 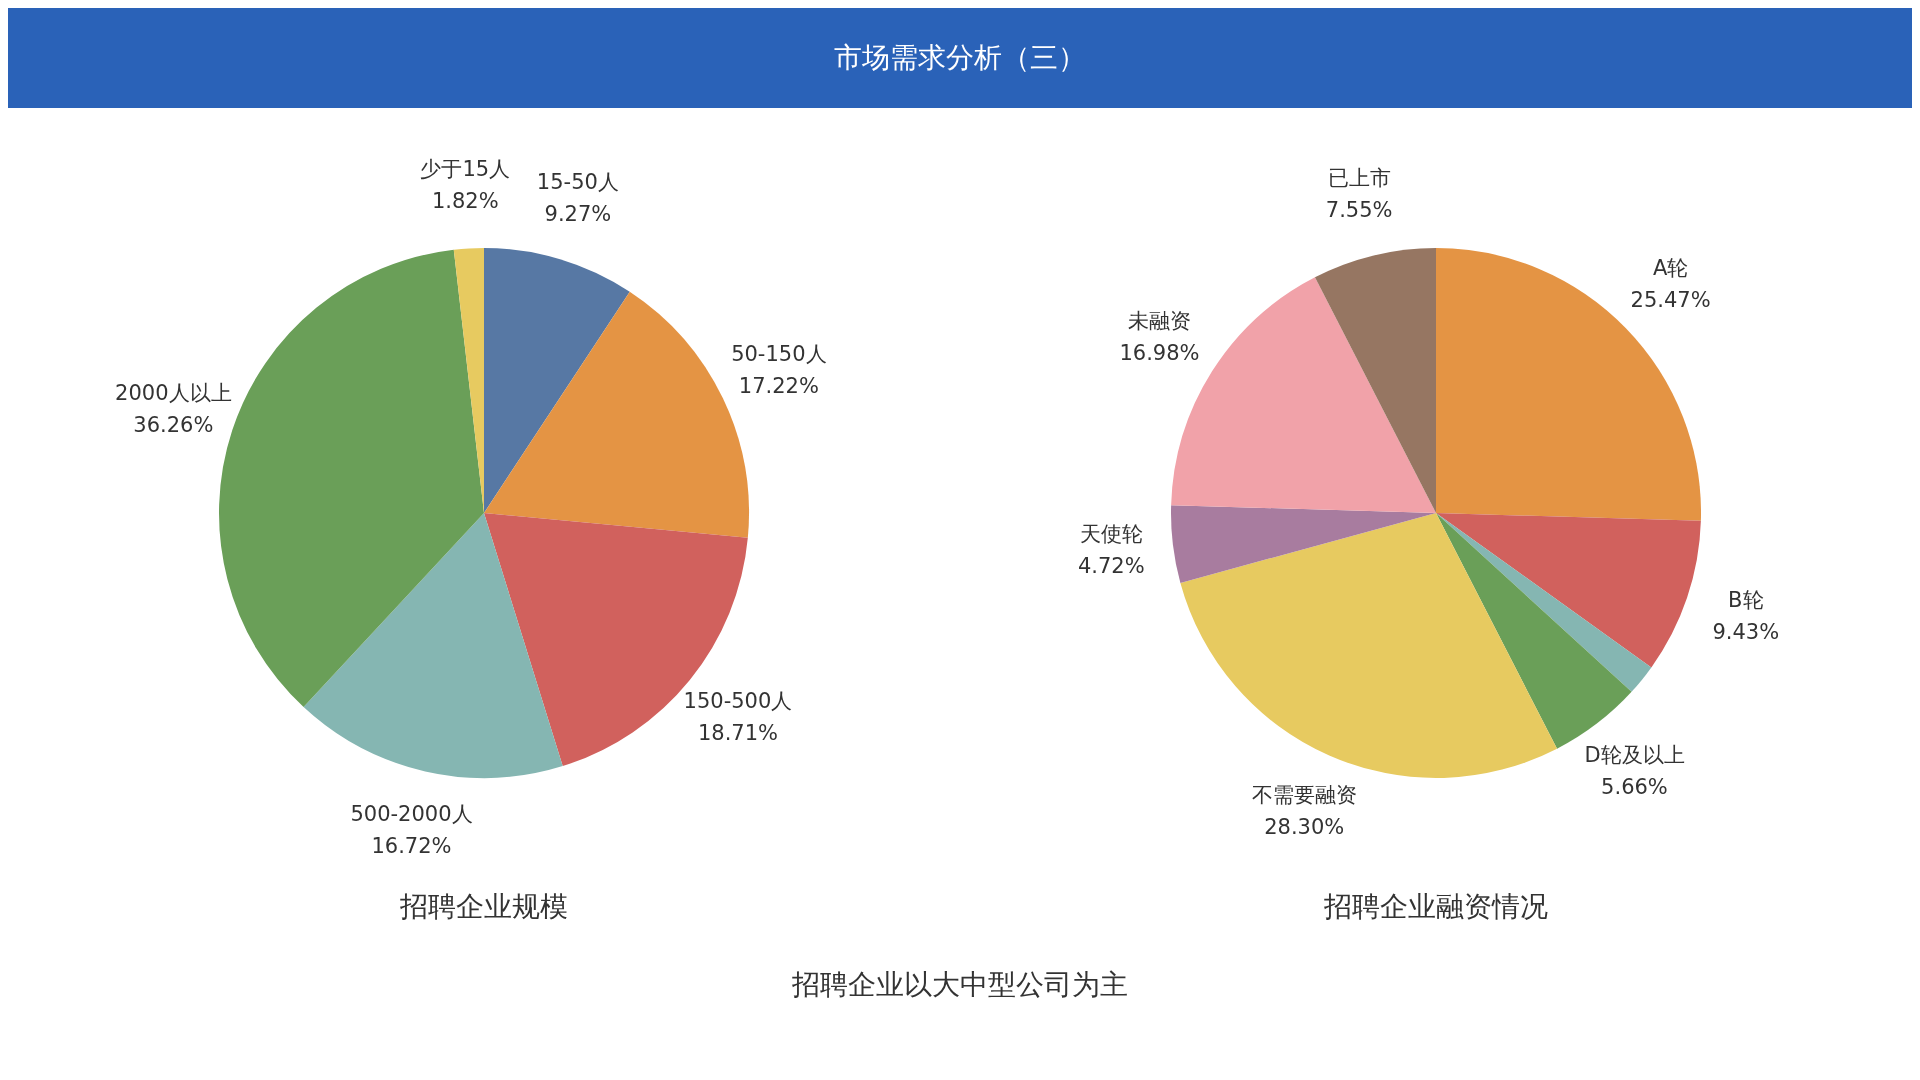 I want to click on data-label: 36.26%, so click(x=173, y=425).